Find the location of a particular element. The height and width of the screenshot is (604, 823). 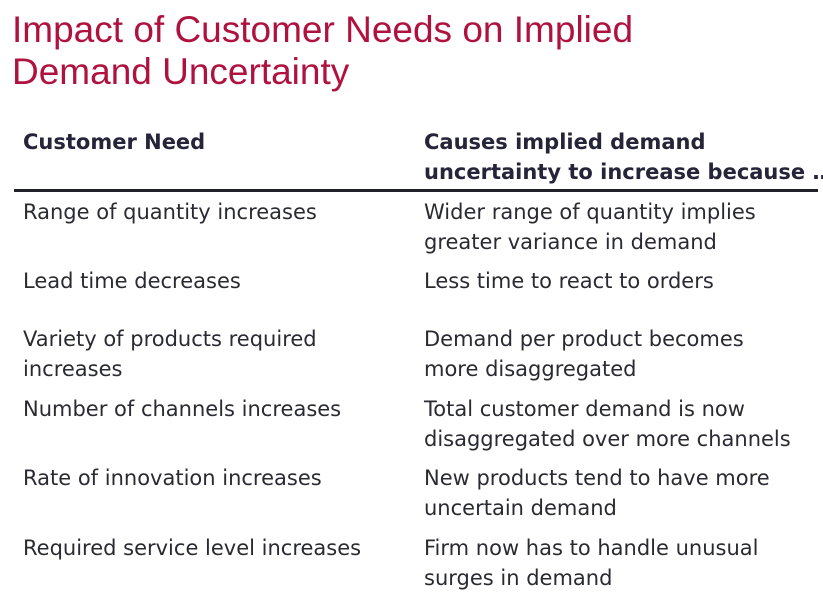

table-cell-line: Firm now has to handle unusual is located at coordinates (591, 548).